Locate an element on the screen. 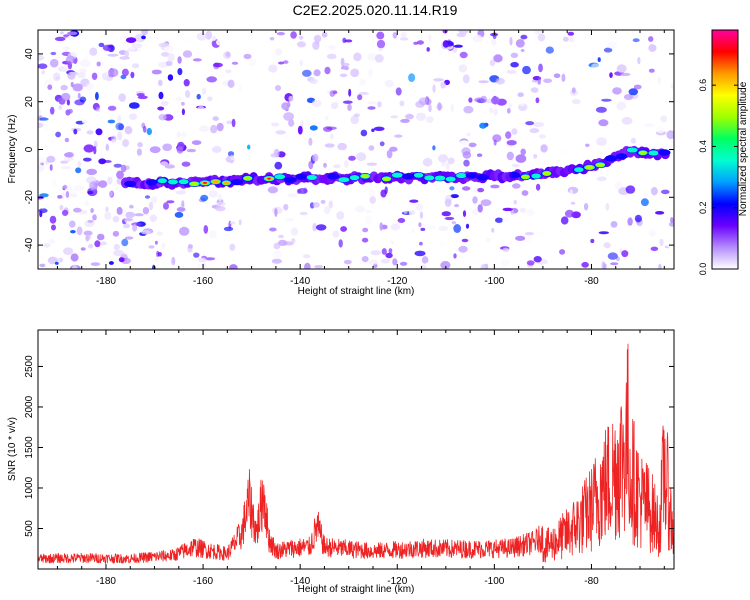  figure-title: C2E2.2025.020.11.14.R19 is located at coordinates (375, 10).